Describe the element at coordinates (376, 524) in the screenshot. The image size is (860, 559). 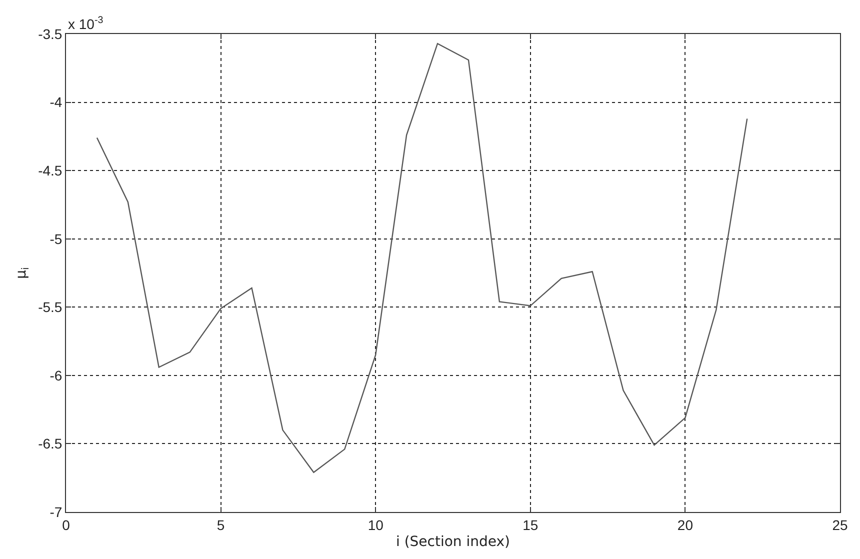
I see `x-tick-label: 10` at that location.